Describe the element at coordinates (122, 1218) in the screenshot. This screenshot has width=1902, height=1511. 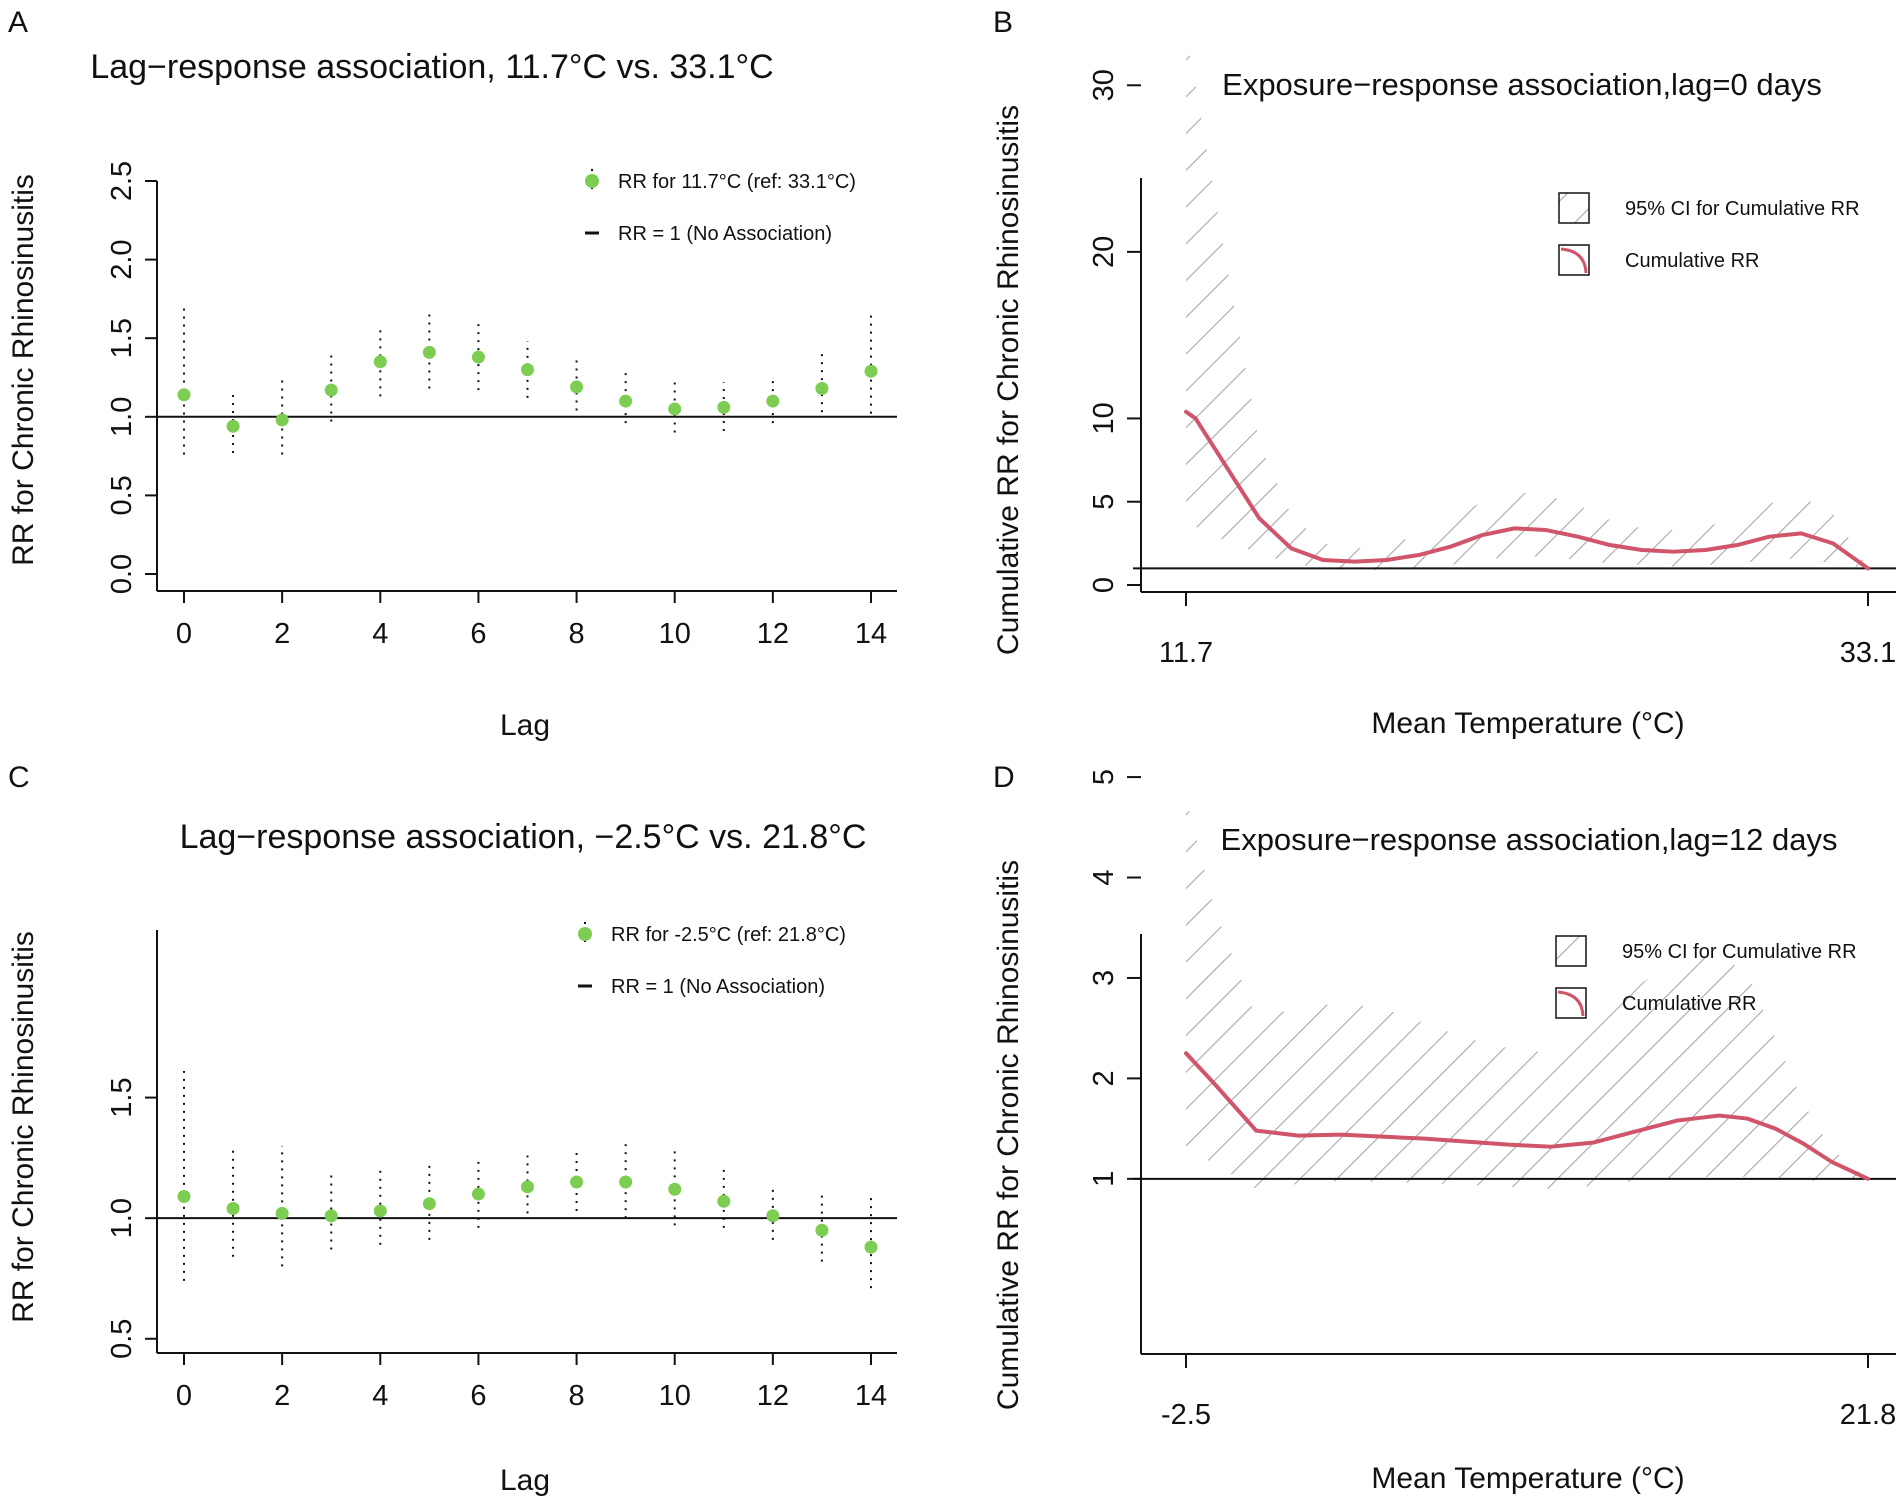
I see `chart-c-y-tick-label: 1.0` at that location.